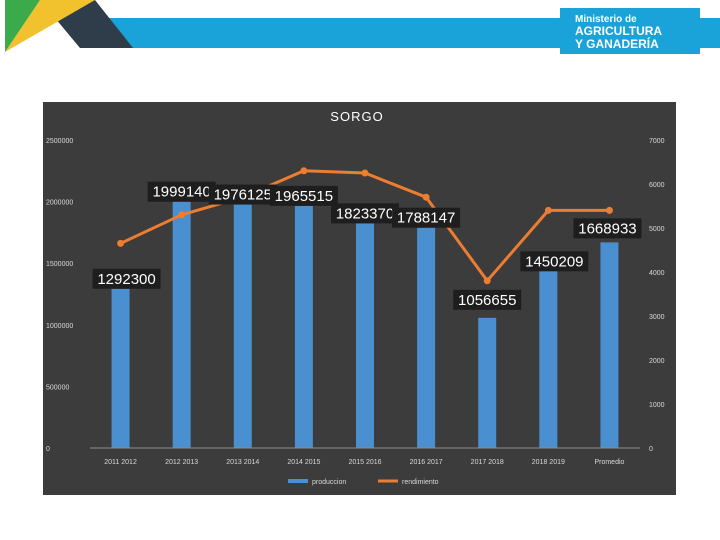 This screenshot has height=540, width=720. What do you see at coordinates (59, 326) in the screenshot?
I see `left-tick-label: 1000000` at bounding box center [59, 326].